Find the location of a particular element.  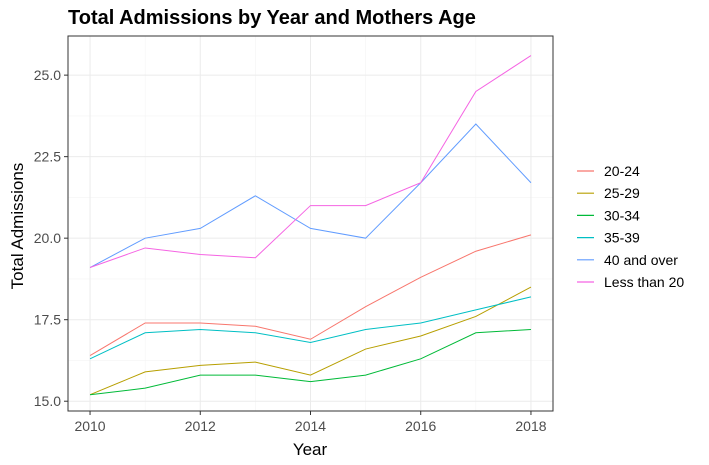

y-tick-label: 17.5 is located at coordinates (47, 320).